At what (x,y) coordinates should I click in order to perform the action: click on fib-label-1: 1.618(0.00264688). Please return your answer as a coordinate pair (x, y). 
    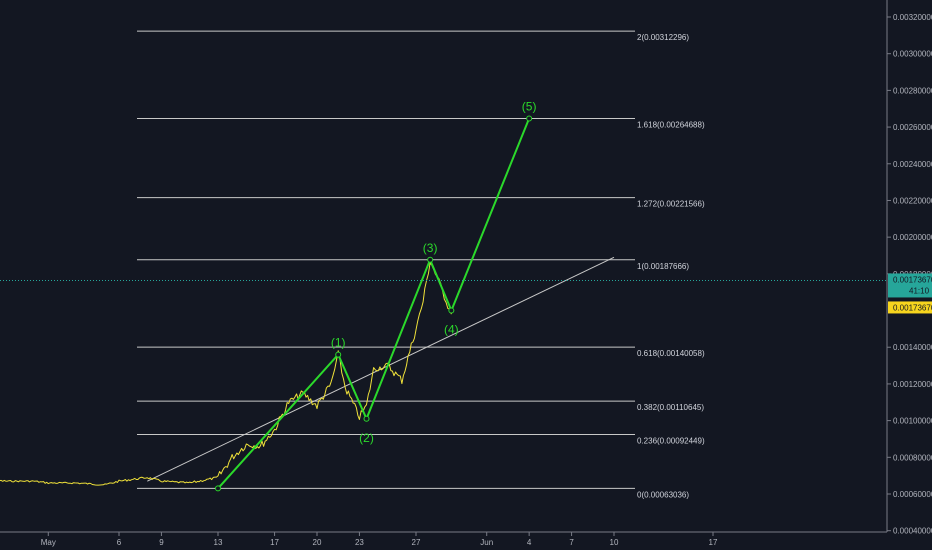
    Looking at the image, I should click on (671, 124).